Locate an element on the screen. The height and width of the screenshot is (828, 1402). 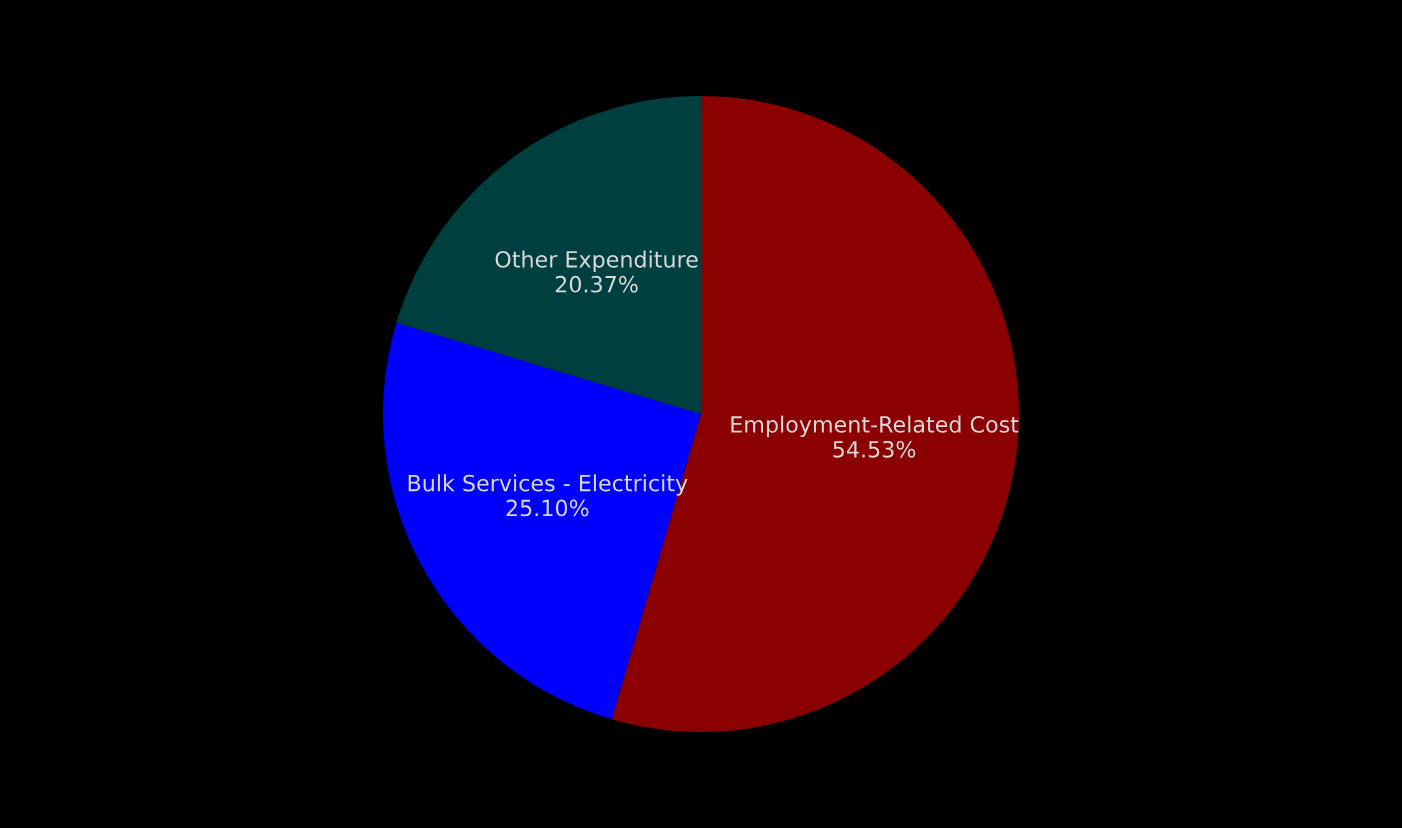
data-label: 25.10% is located at coordinates (547, 508).